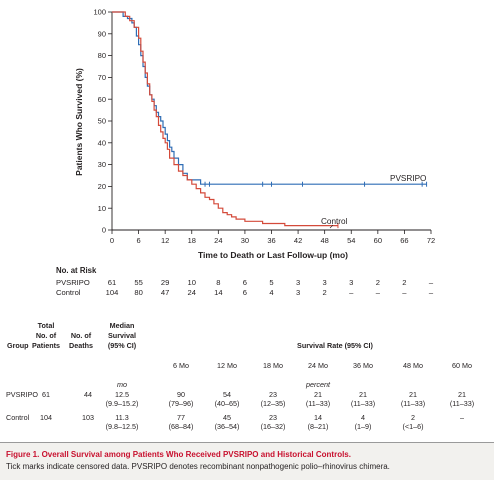 The image size is (494, 480). Describe the element at coordinates (122, 325) in the screenshot. I see `header-median: Median` at that location.